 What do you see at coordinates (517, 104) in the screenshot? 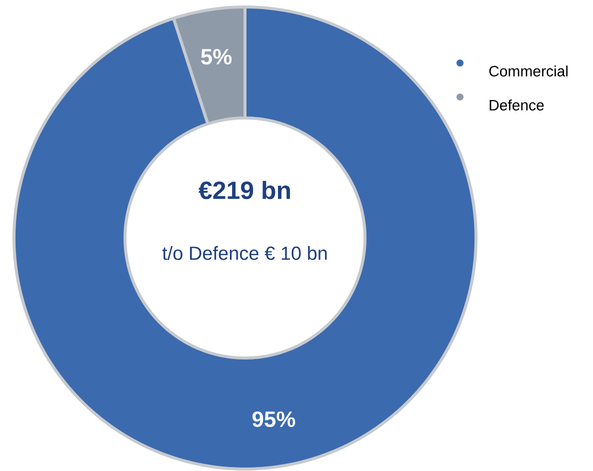
I see `legend-label: Defence` at bounding box center [517, 104].